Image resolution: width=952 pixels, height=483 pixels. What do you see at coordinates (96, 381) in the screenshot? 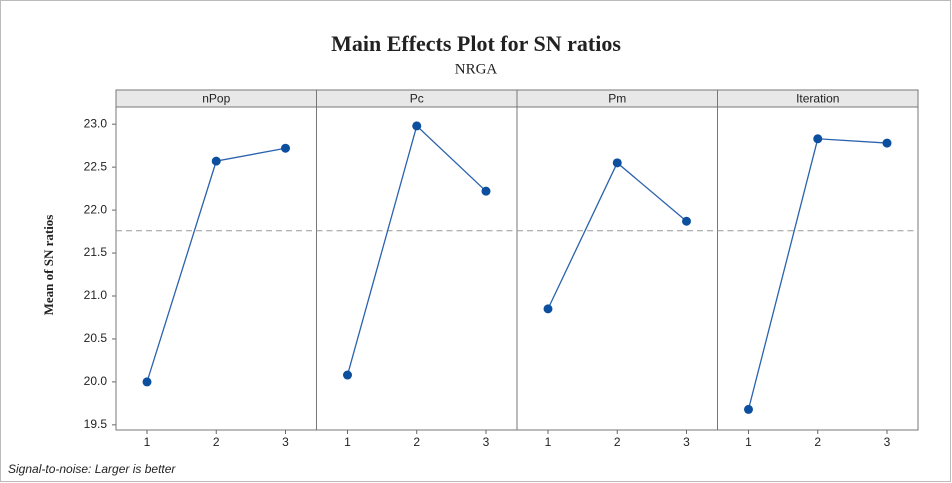
I see `y-tick-label: 20.0` at bounding box center [96, 381].